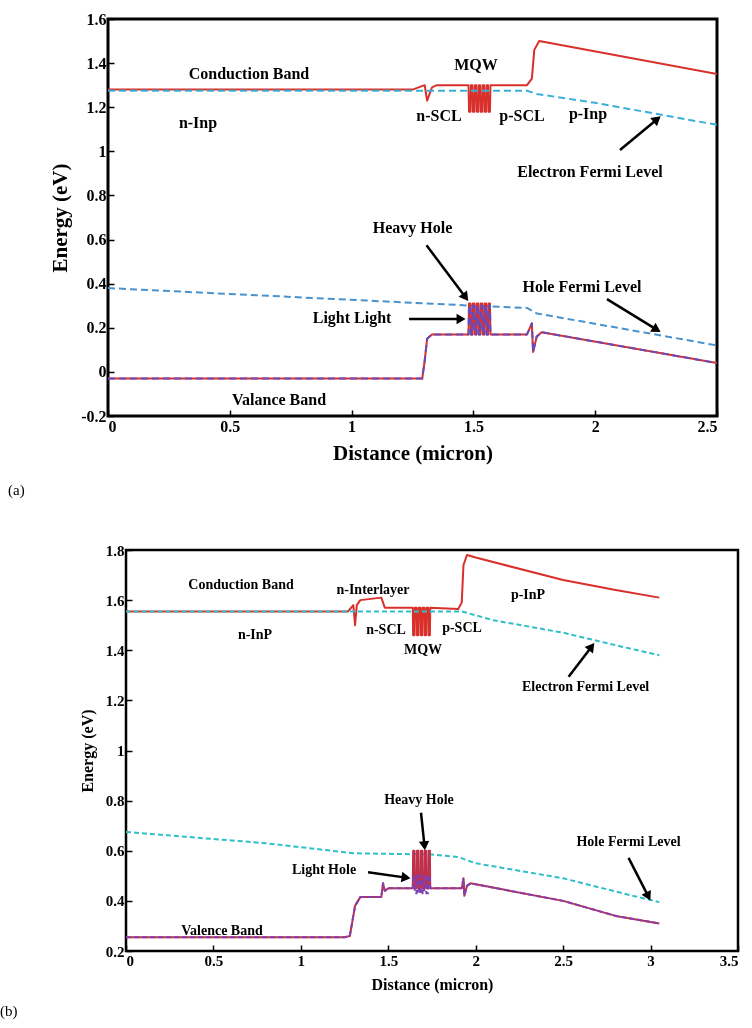 The width and height of the screenshot is (752, 1028). I want to click on annotation: Light Hole, so click(324, 870).